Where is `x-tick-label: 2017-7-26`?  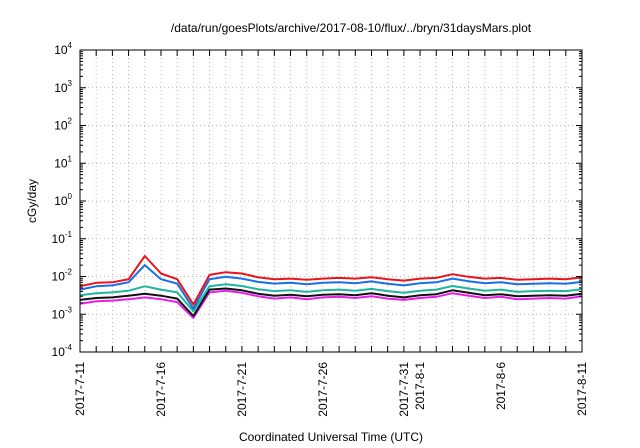
x-tick-label: 2017-7-26 is located at coordinates (323, 389).